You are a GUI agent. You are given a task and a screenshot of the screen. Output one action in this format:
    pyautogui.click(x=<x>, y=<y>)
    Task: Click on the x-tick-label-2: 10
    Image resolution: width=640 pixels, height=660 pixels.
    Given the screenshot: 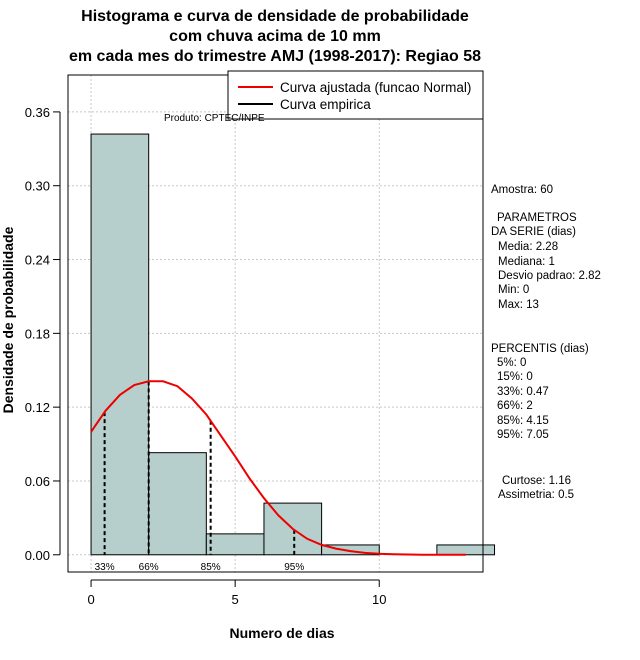 What is the action you would take?
    pyautogui.click(x=379, y=599)
    